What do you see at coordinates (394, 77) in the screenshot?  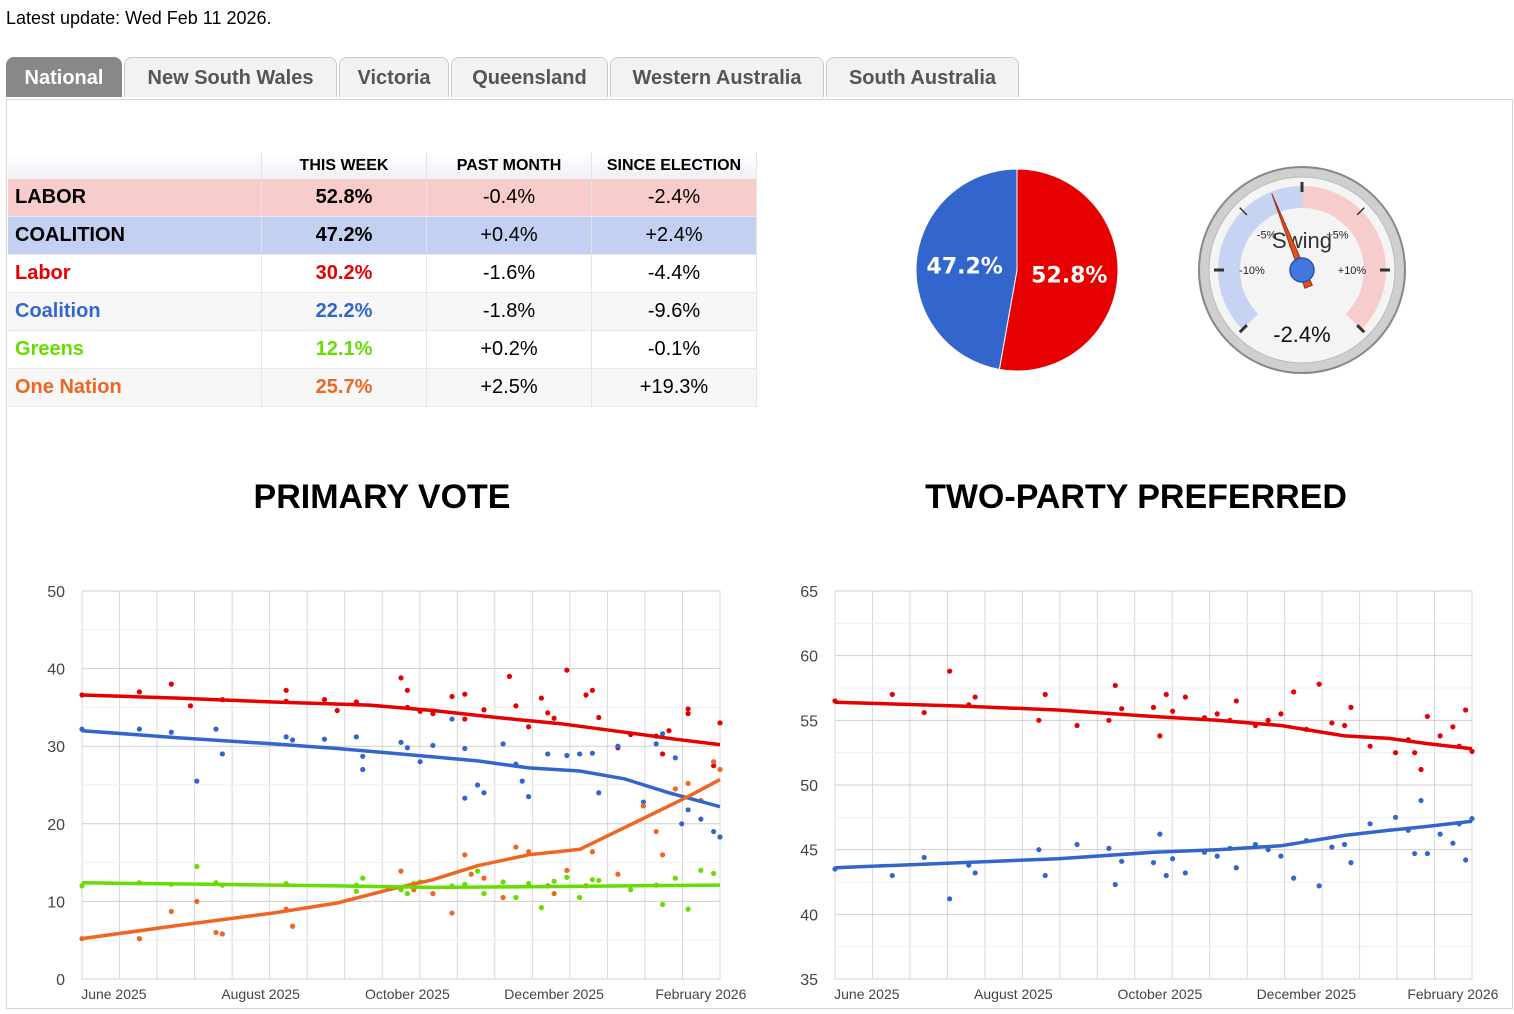 I see `tab-victoria: Victoria` at bounding box center [394, 77].